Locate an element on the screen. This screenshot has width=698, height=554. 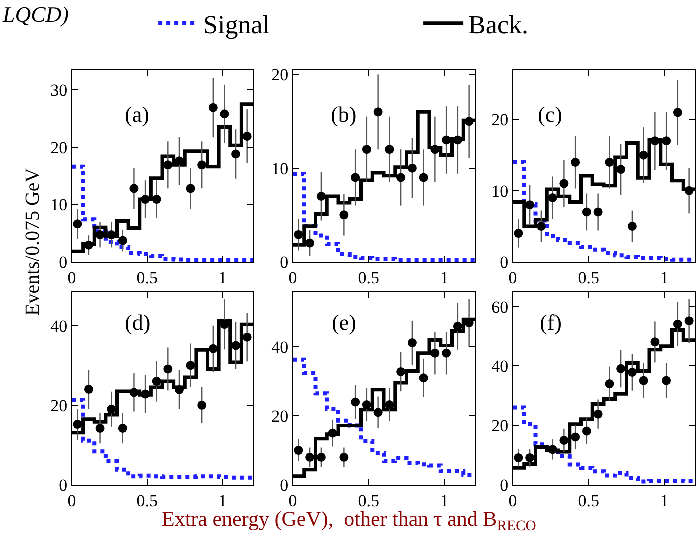
text: LQCD) is located at coordinates (36, 14).